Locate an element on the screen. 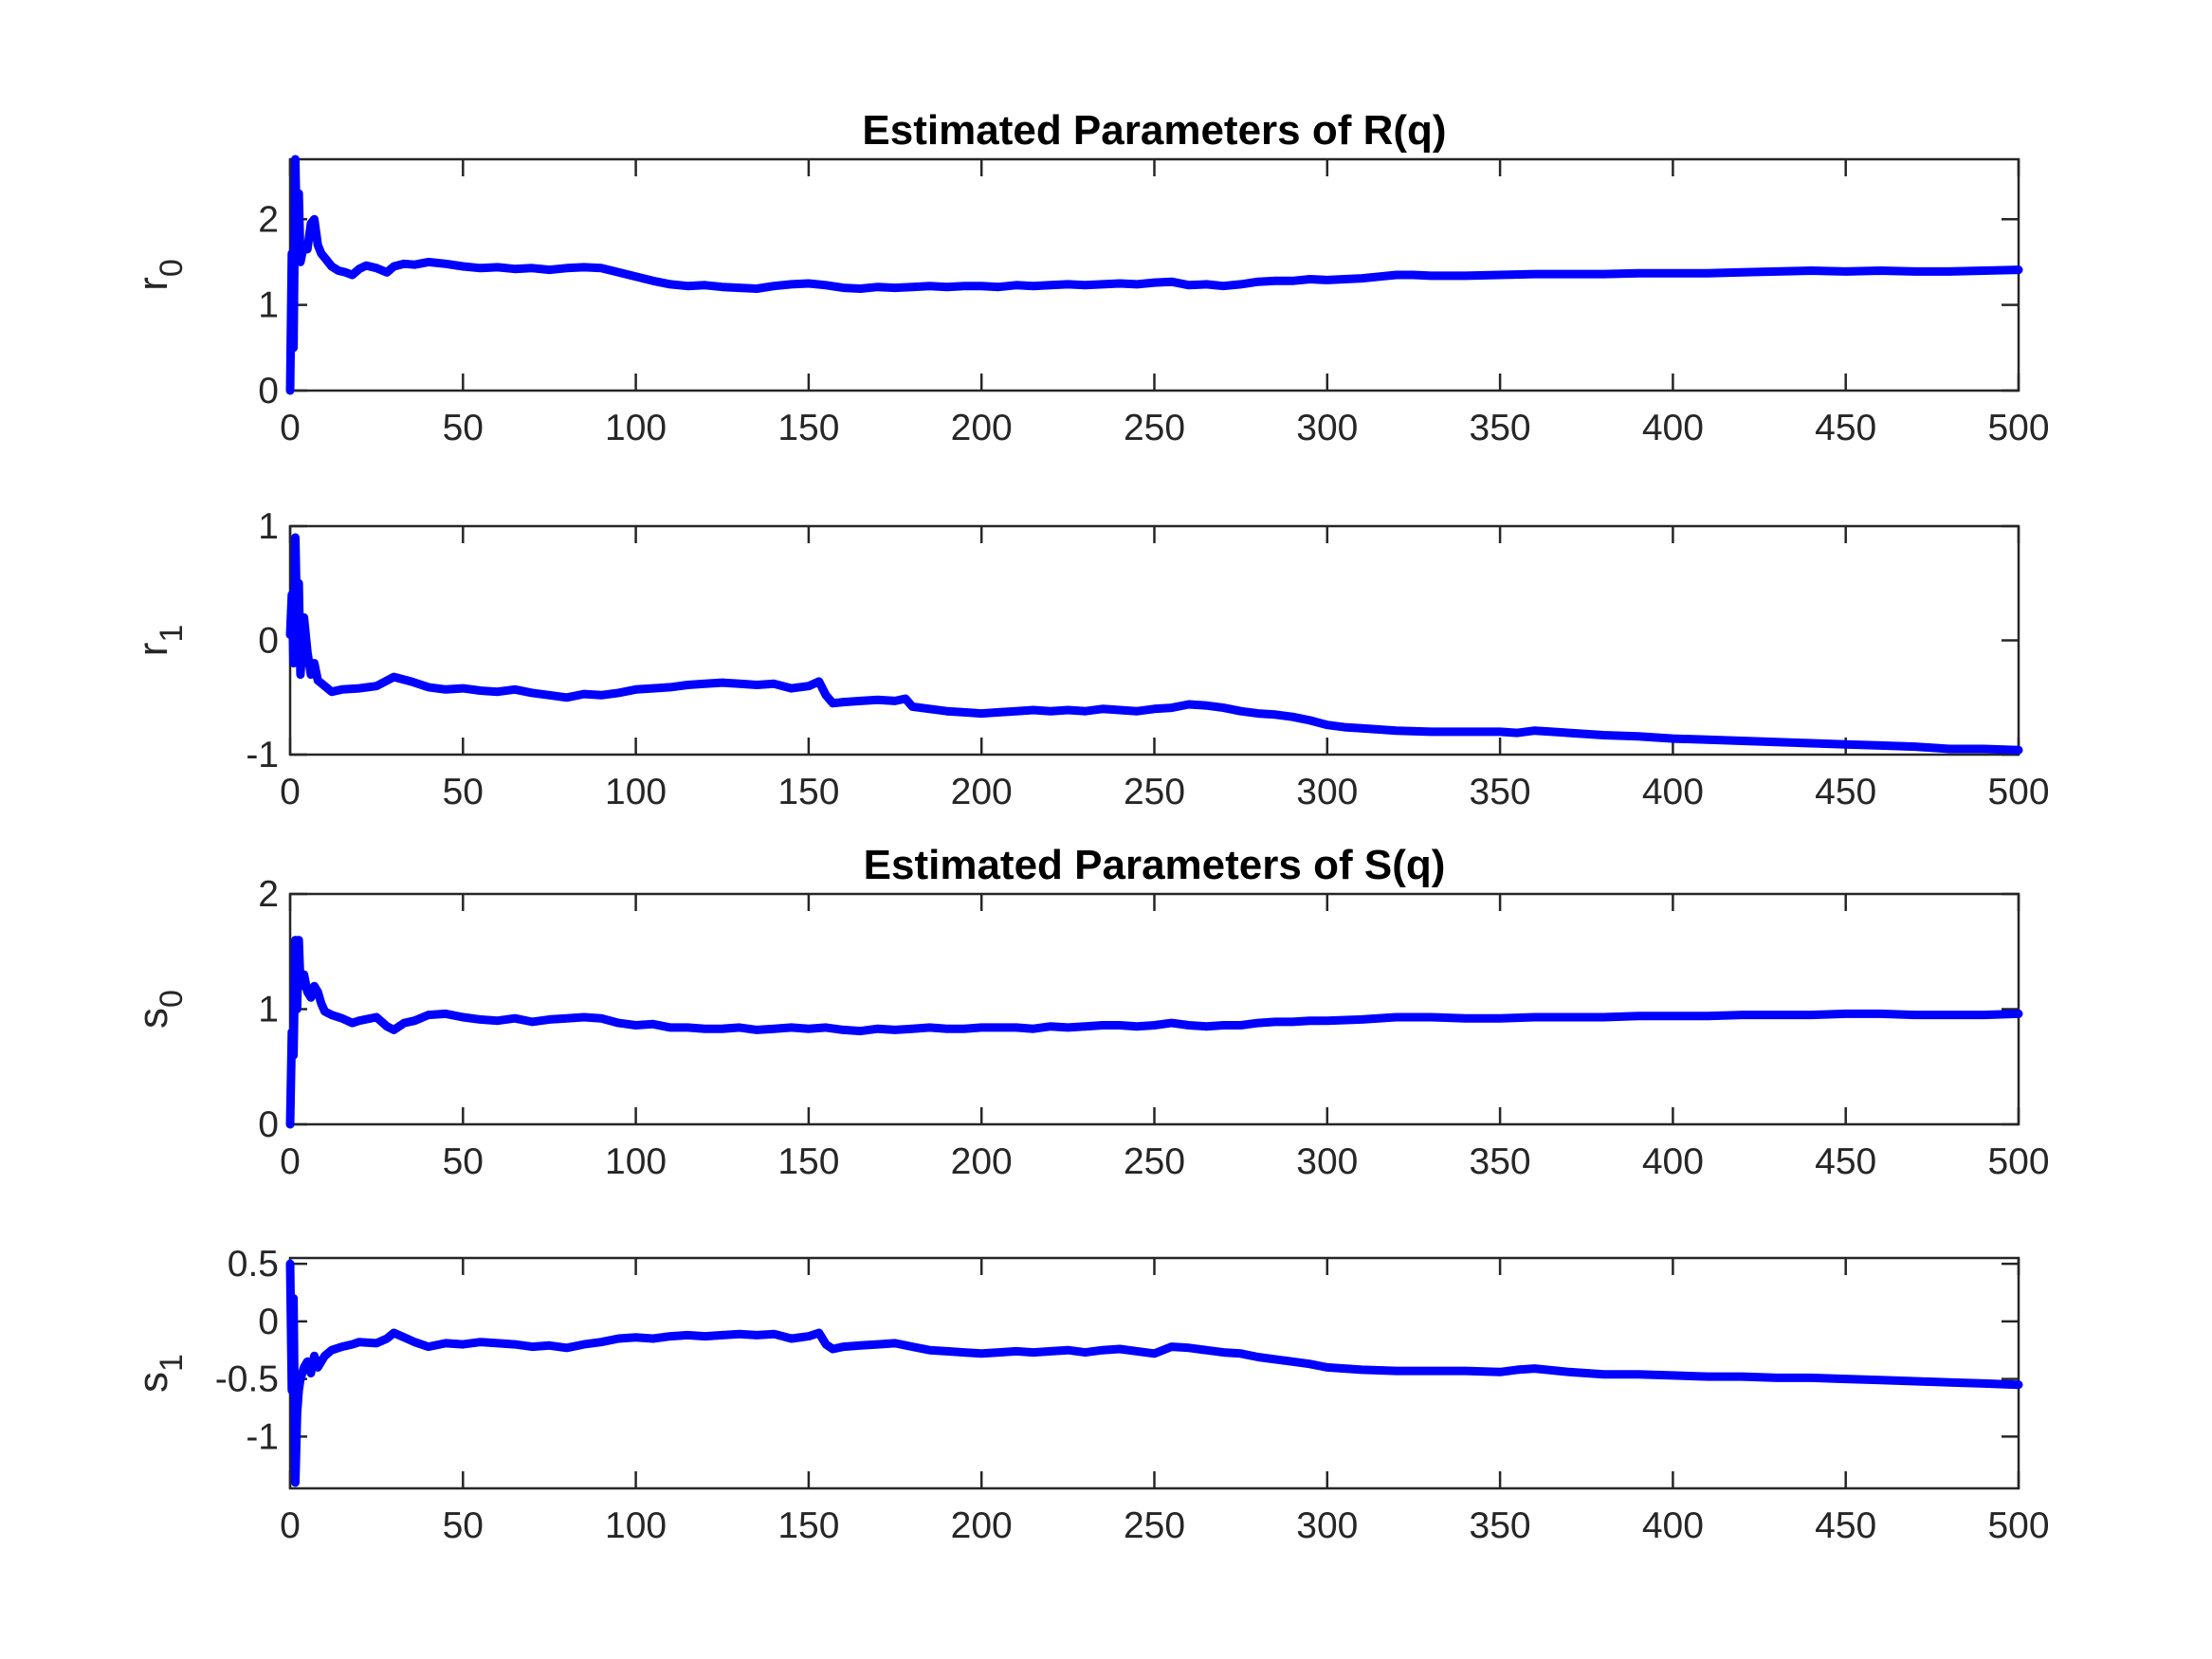  y-axis-label: r1 is located at coordinates (160, 641).